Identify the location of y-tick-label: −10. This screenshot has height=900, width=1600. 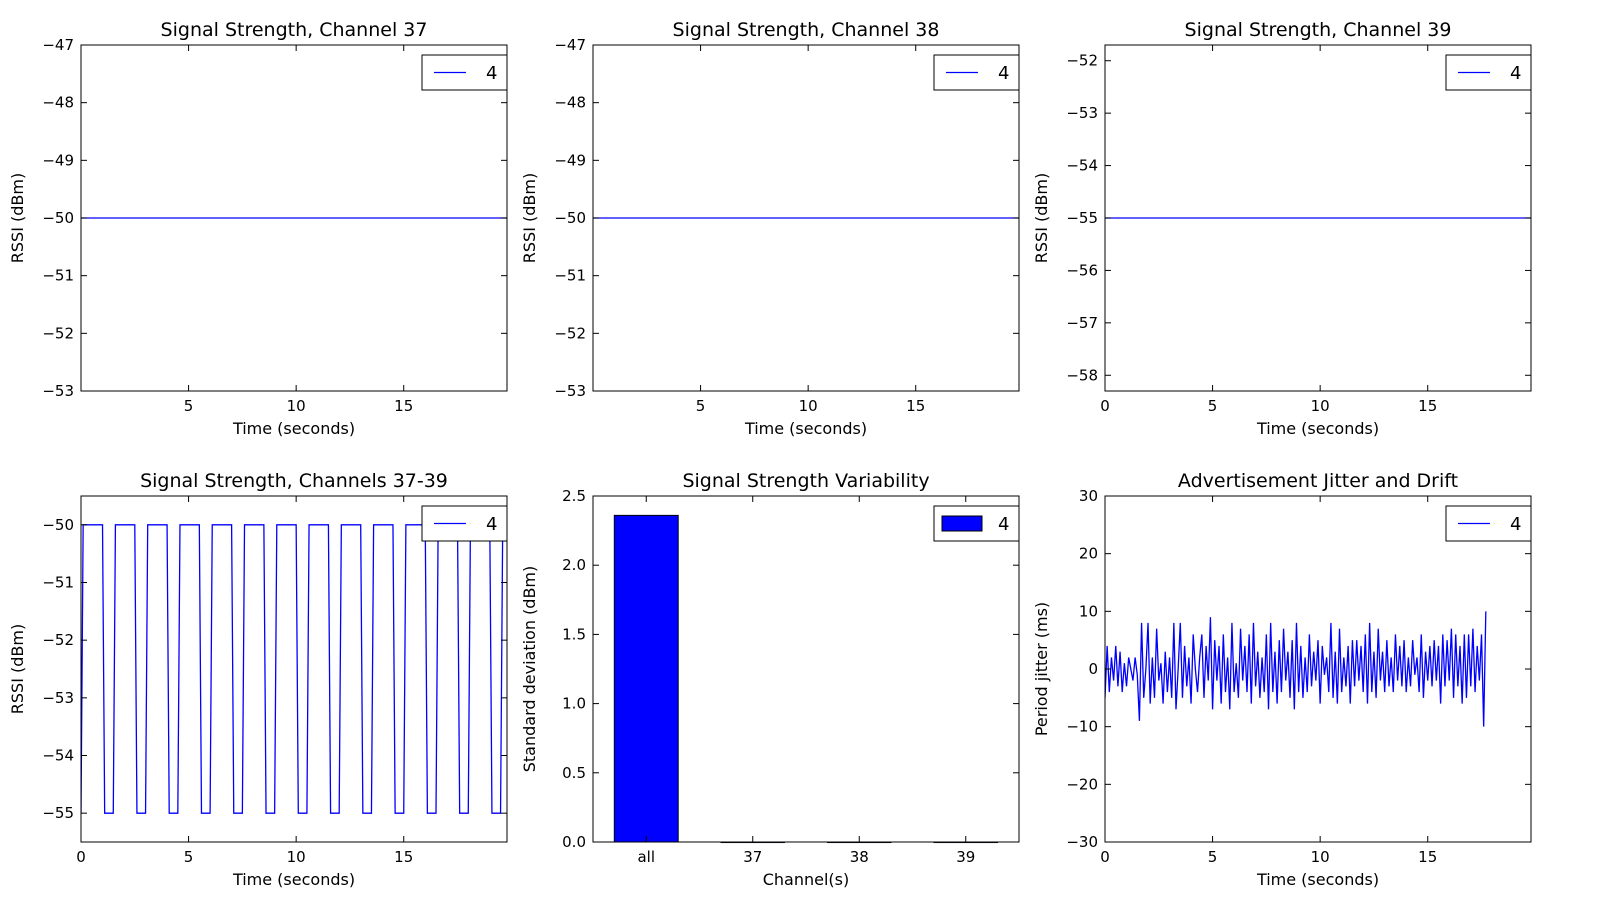
(1082, 727).